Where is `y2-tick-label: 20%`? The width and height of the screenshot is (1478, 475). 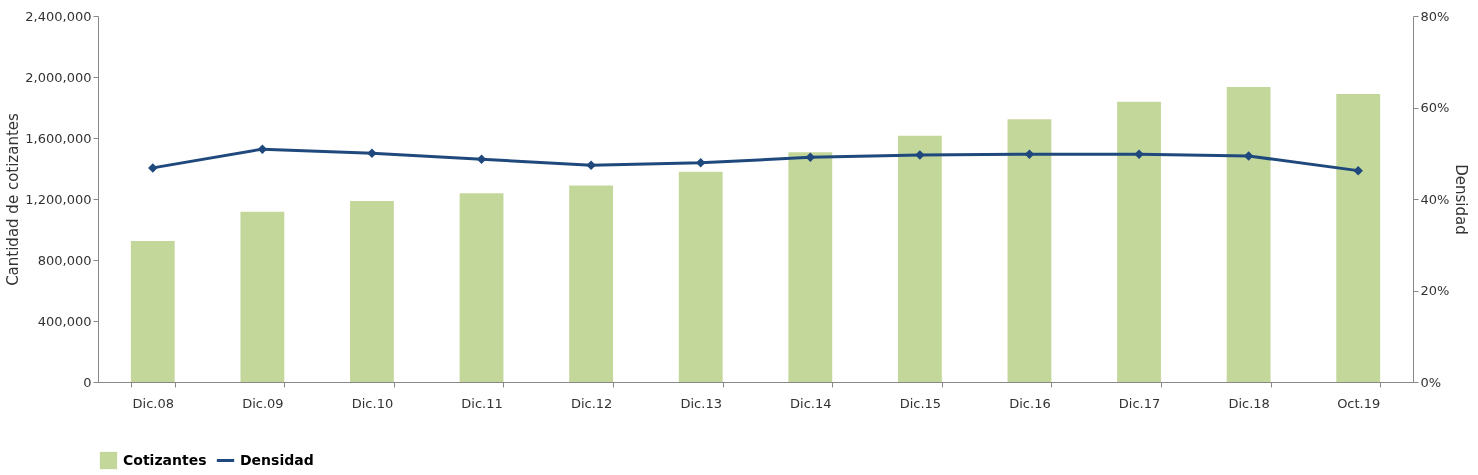
y2-tick-label: 20% is located at coordinates (1435, 290).